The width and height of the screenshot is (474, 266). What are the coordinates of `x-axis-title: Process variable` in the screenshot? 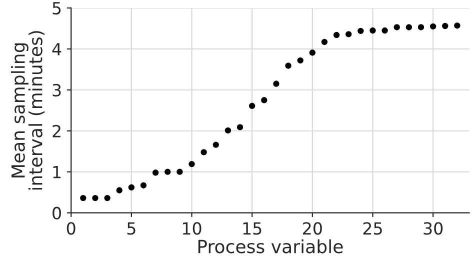 It's located at (270, 246).